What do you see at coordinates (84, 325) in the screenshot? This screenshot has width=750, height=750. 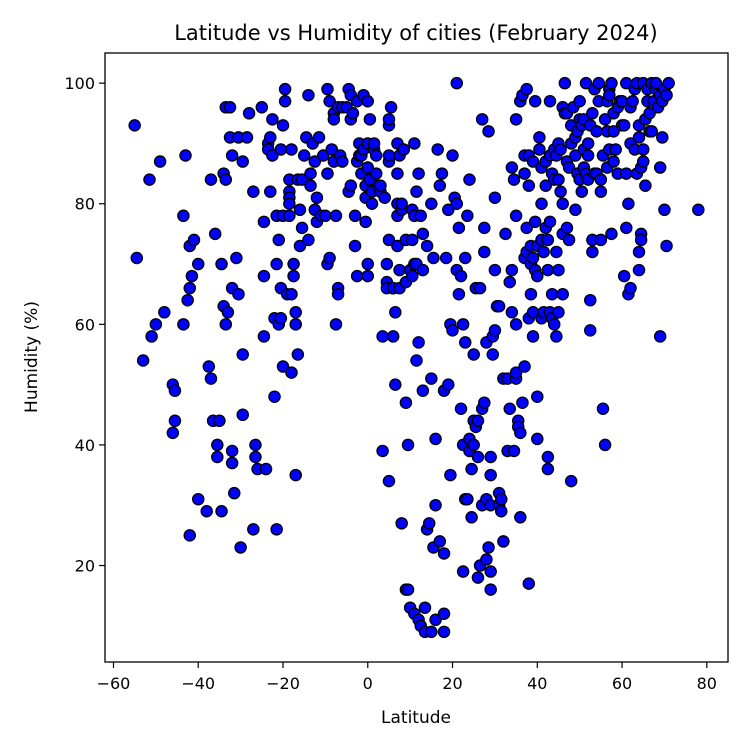 I see `y-axis-ticks: 20 40 60 80 100` at bounding box center [84, 325].